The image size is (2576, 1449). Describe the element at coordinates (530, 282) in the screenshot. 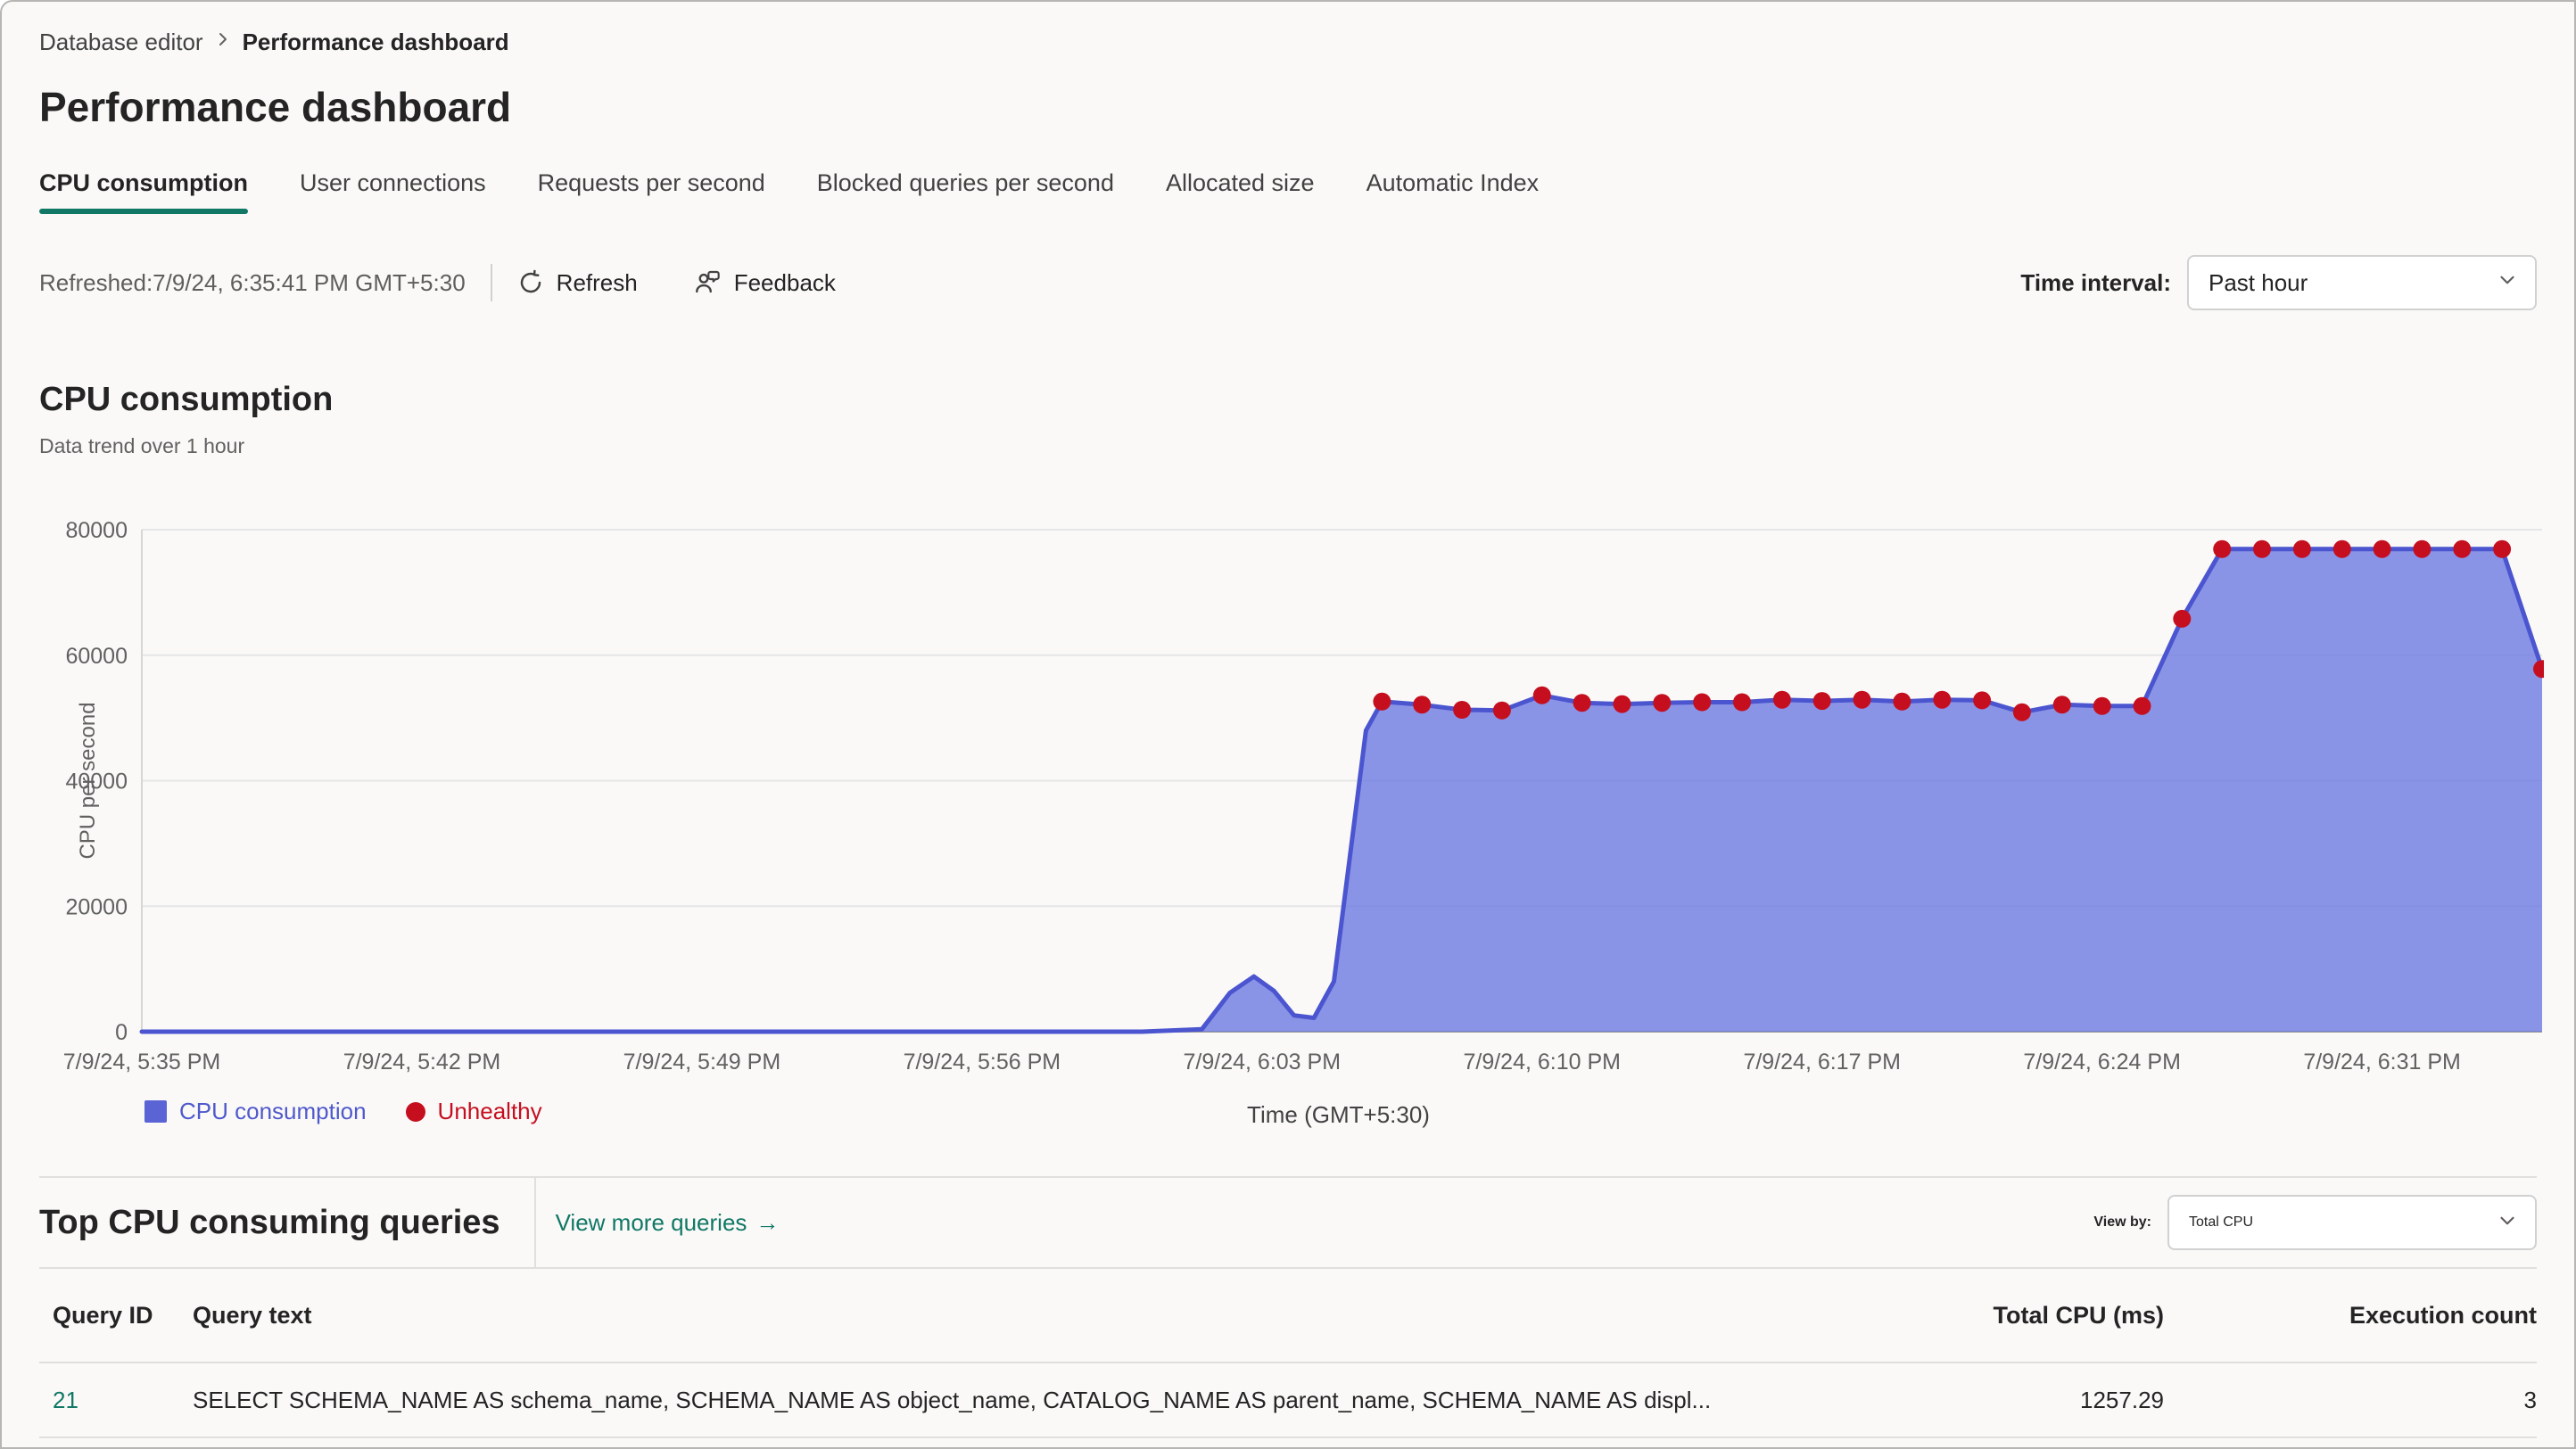

I see `refresh-icon` at that location.